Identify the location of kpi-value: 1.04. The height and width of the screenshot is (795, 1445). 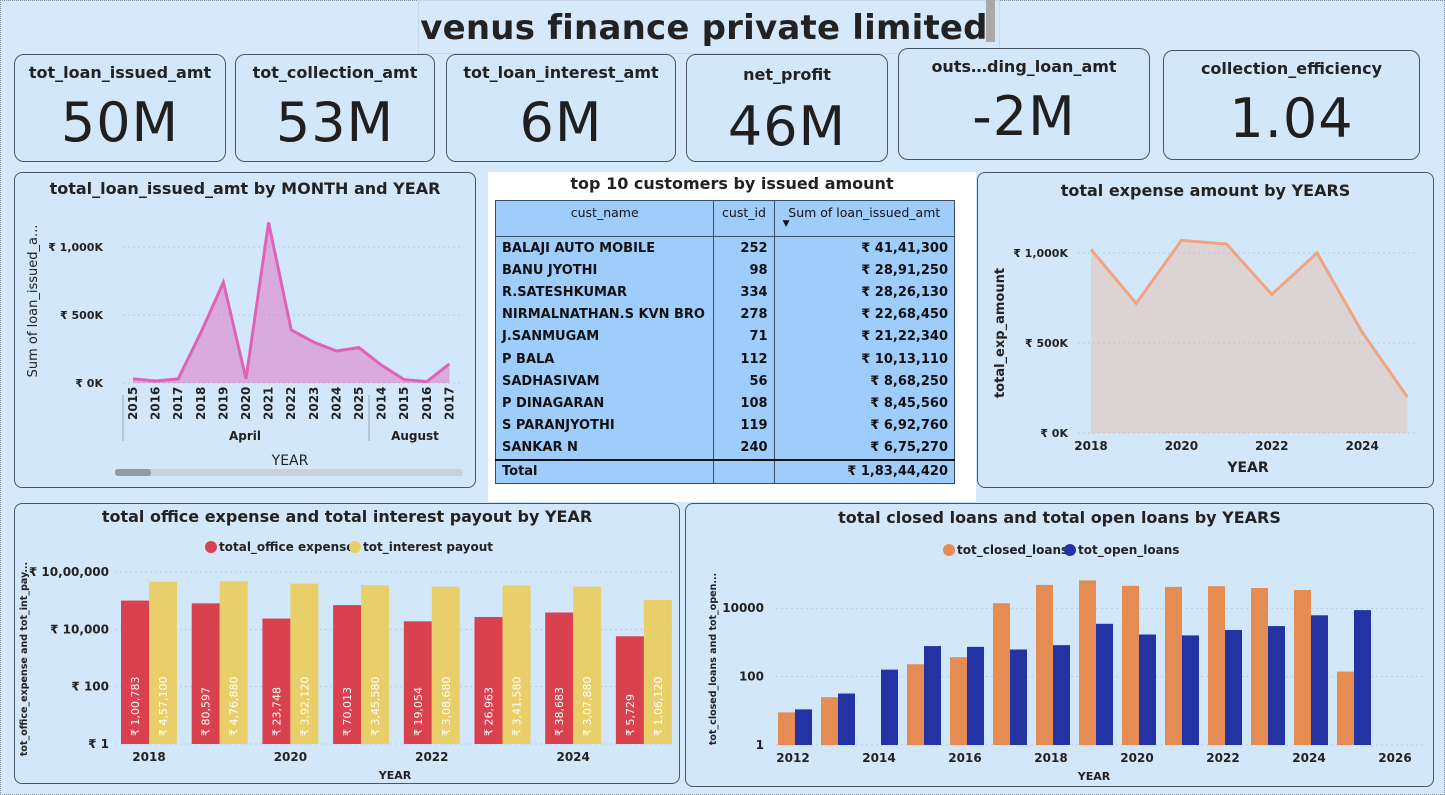
(1291, 118).